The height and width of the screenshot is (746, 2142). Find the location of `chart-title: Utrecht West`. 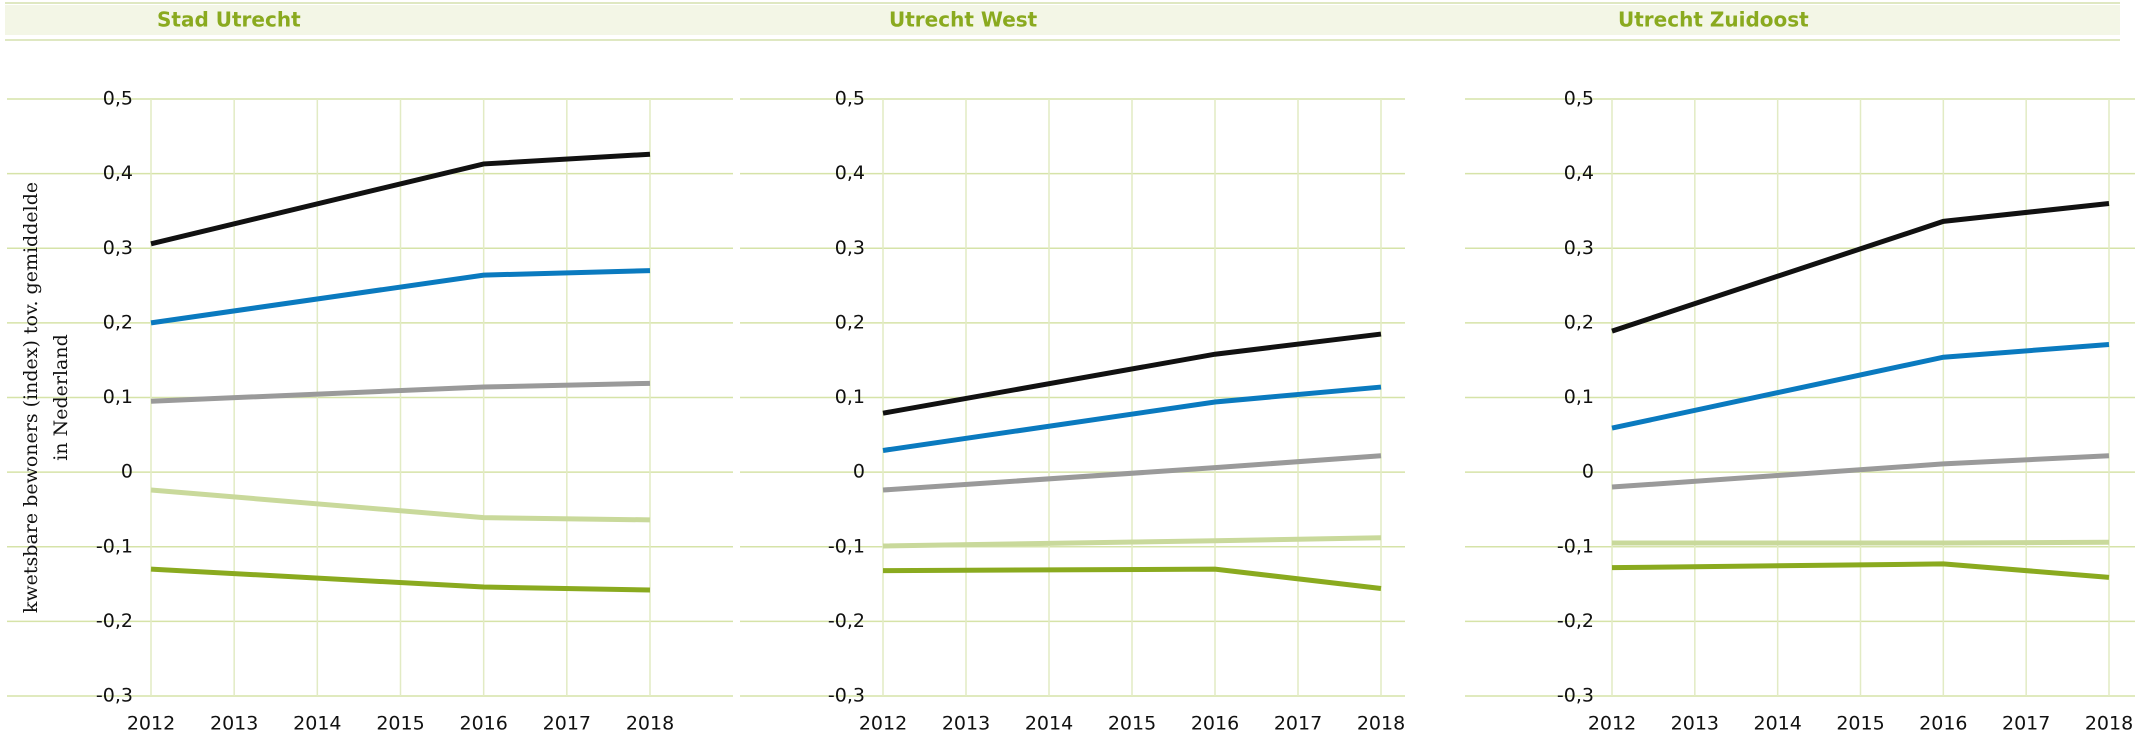

chart-title: Utrecht West is located at coordinates (963, 20).